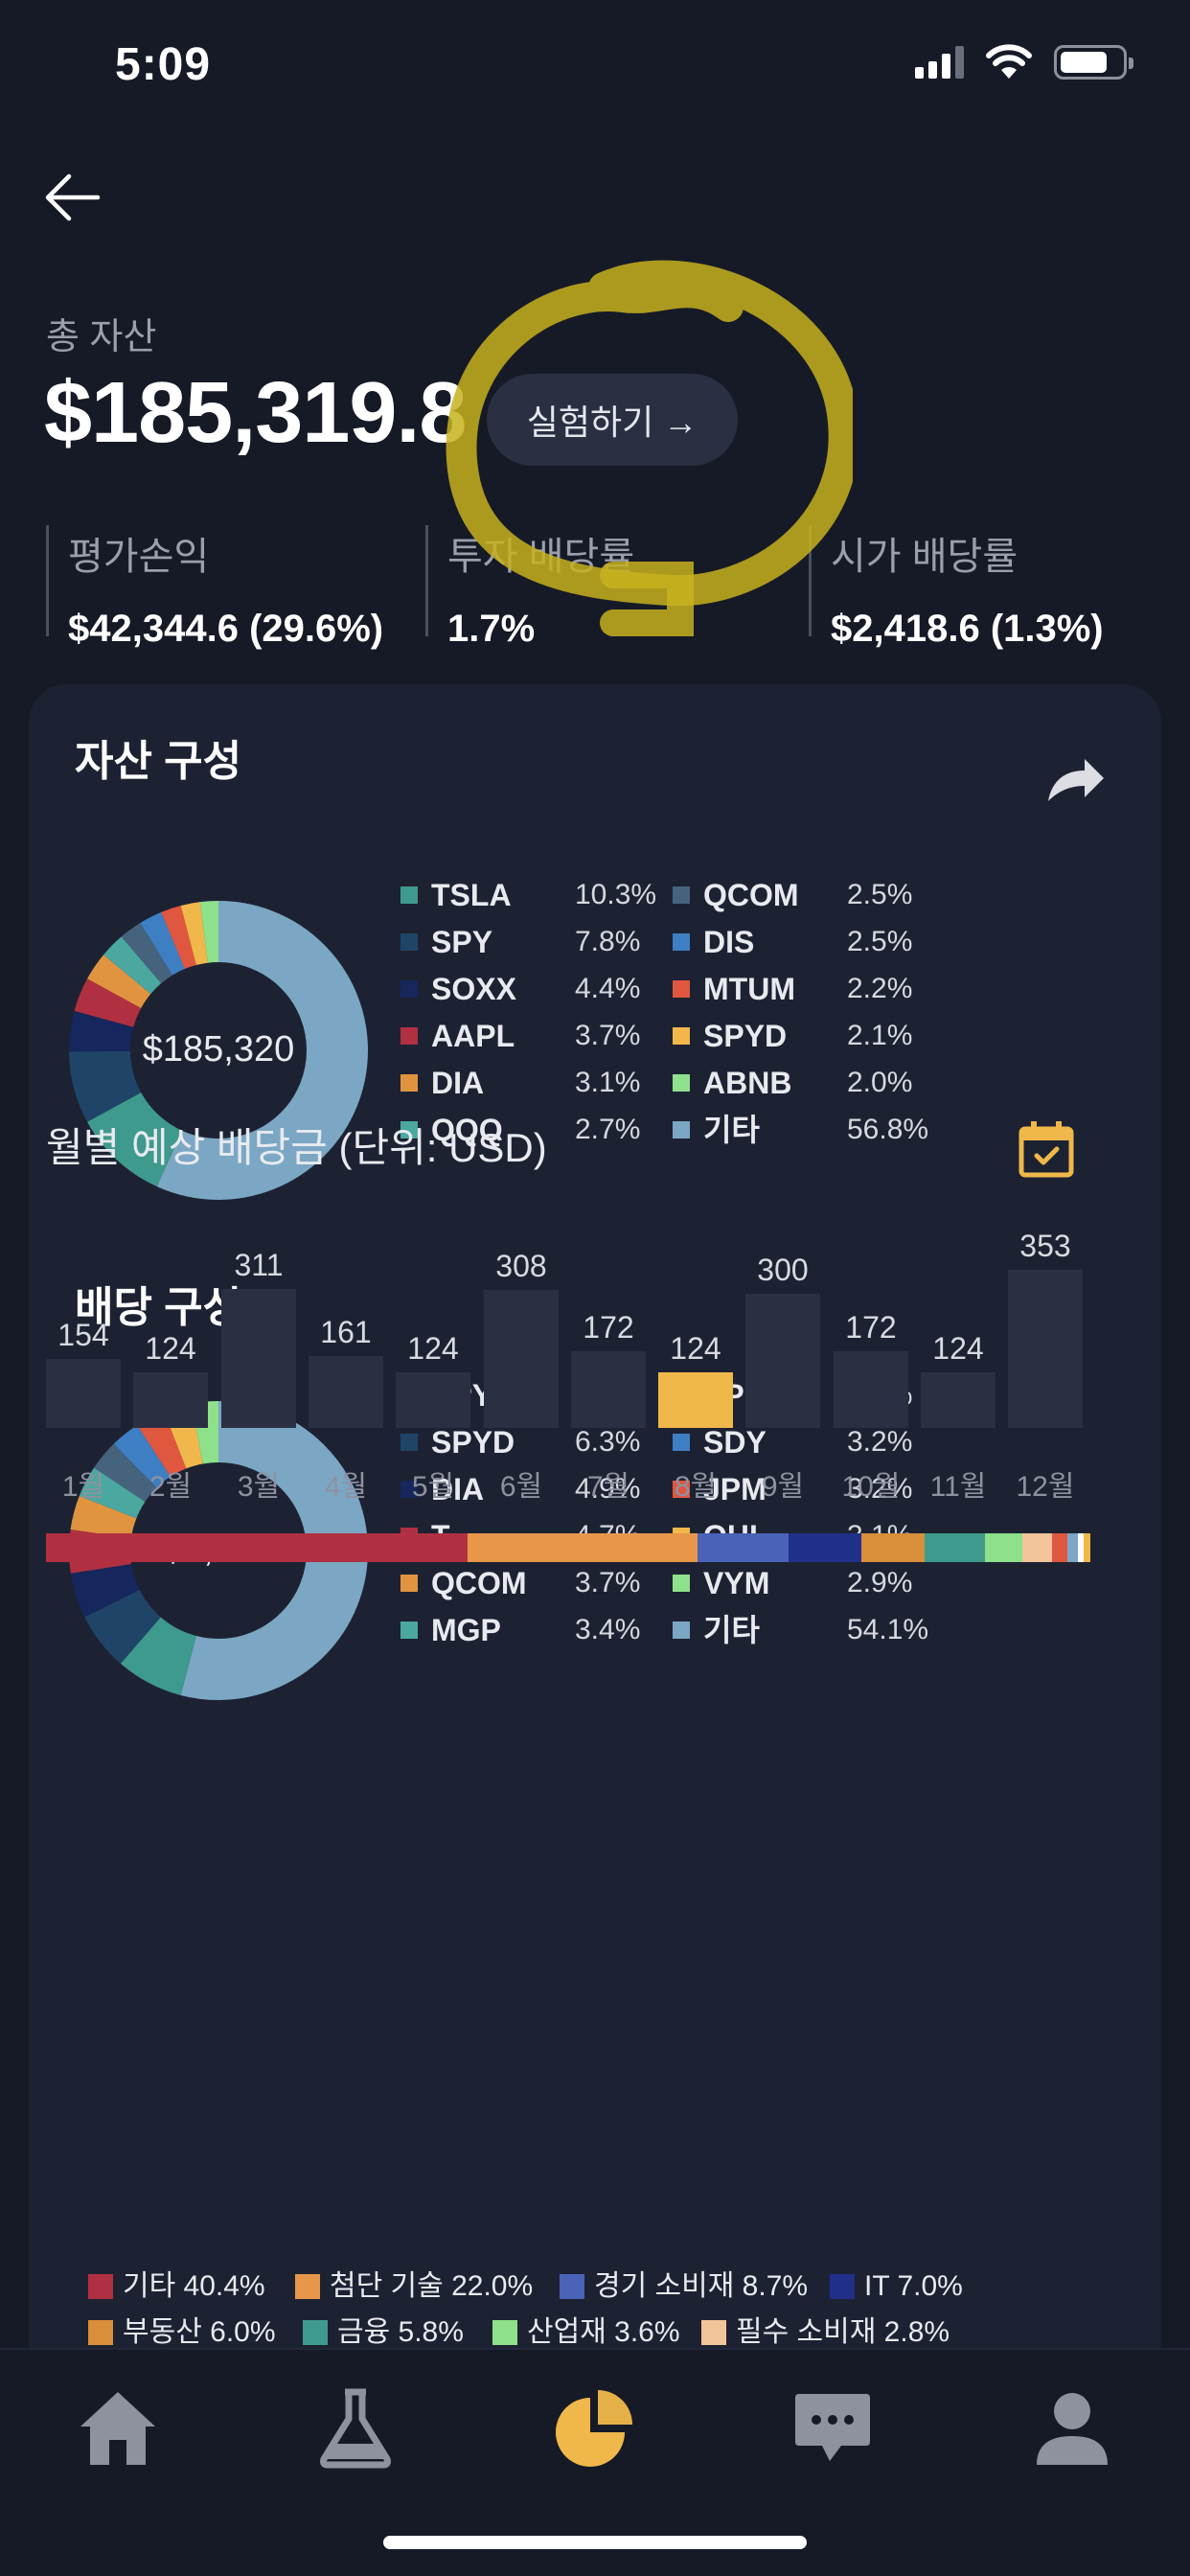 The image size is (1190, 2576). Describe the element at coordinates (684, 2286) in the screenshot. I see `sector-legend-item: 경기 소비재 8.7%` at that location.